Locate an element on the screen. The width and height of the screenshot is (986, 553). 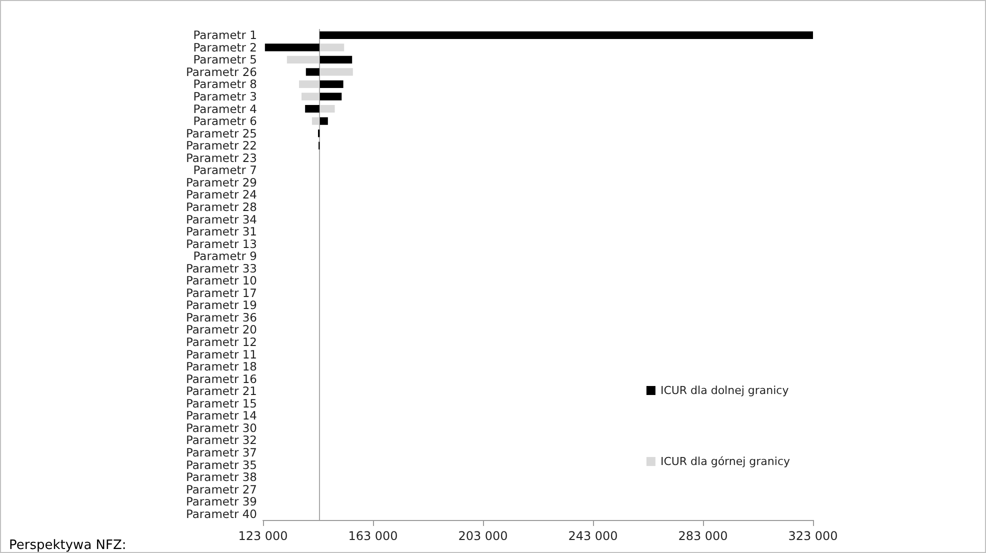
y-tick-label: Parametr 27 is located at coordinates (221, 489).